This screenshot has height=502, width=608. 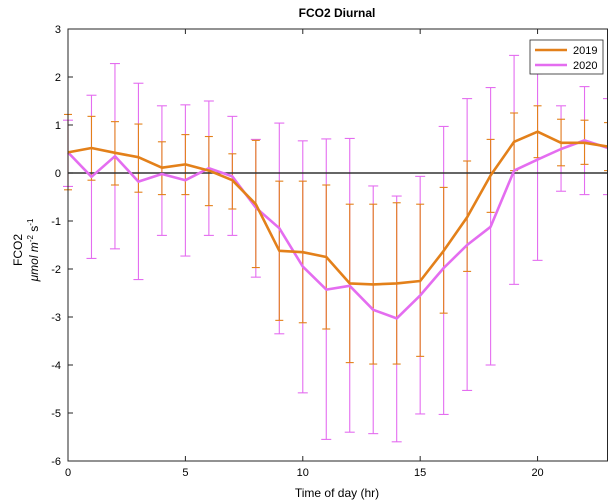 I want to click on legend: 2019 2020, so click(x=566, y=57).